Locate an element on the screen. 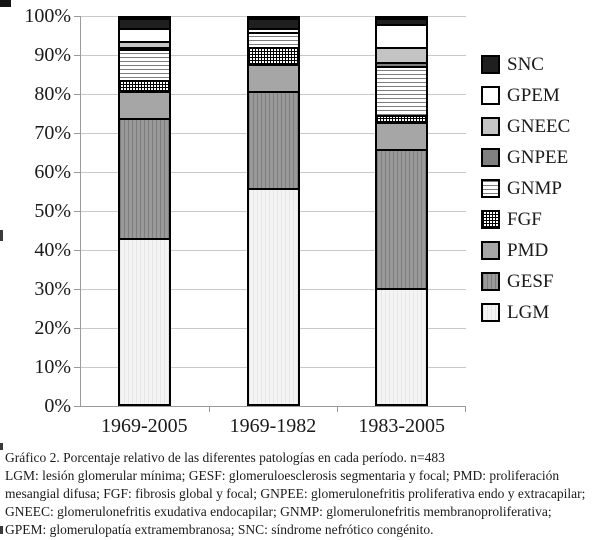 Image resolution: width=600 pixels, height=540 pixels. y-tick-label: 100% is located at coordinates (47, 16).